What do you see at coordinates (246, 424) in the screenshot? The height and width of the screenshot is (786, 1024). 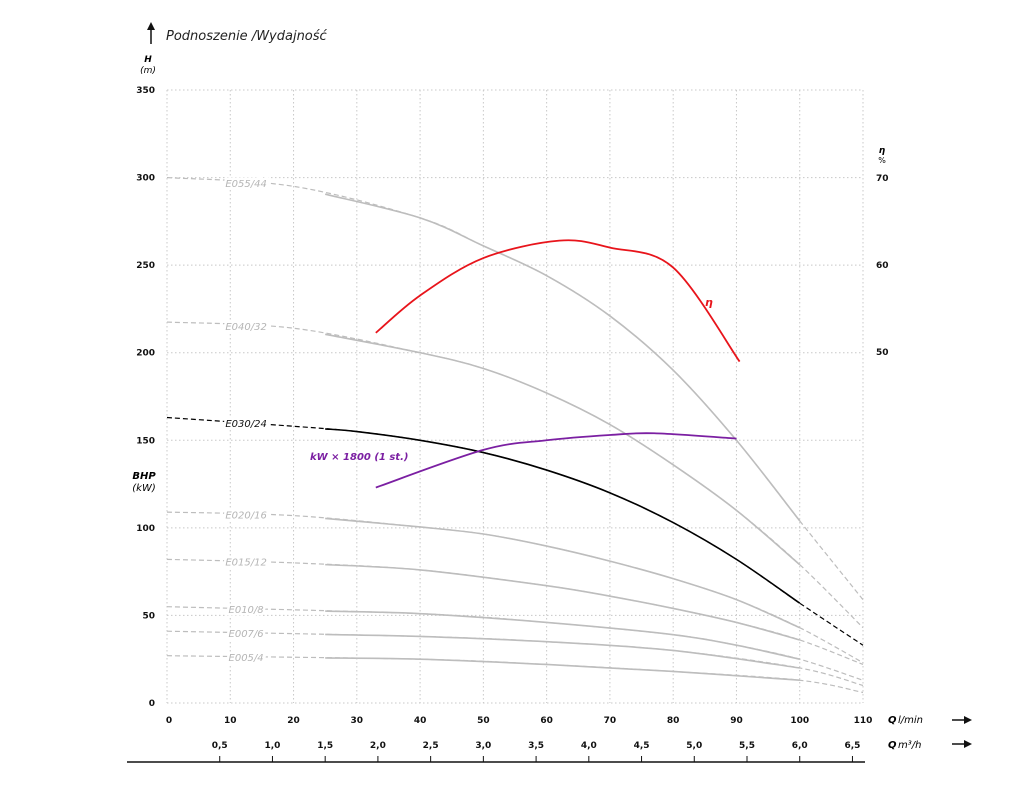 I see `curve-label: E030/24` at bounding box center [246, 424].